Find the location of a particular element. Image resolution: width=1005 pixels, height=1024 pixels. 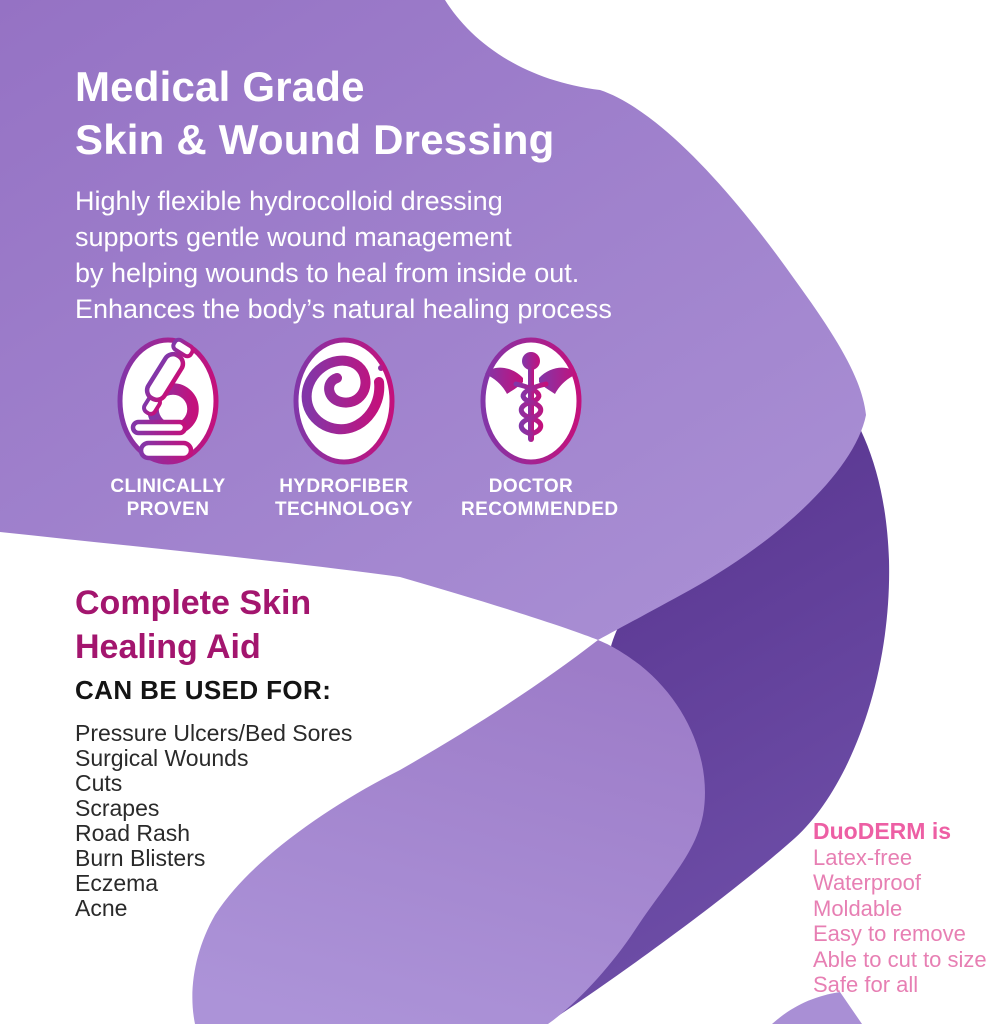

list-item: Burn Blisters is located at coordinates (140, 858).